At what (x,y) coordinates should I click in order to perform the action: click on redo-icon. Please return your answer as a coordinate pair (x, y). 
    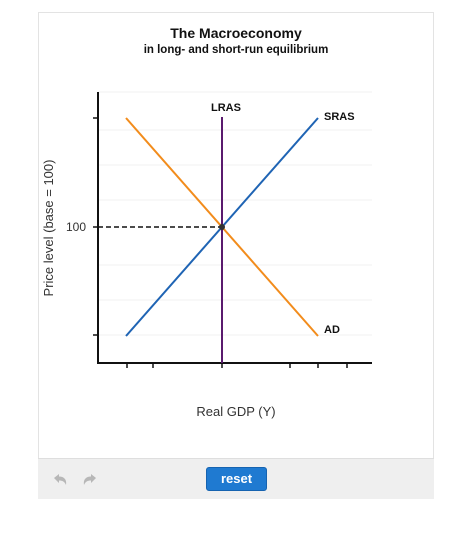
    Looking at the image, I should click on (90, 480).